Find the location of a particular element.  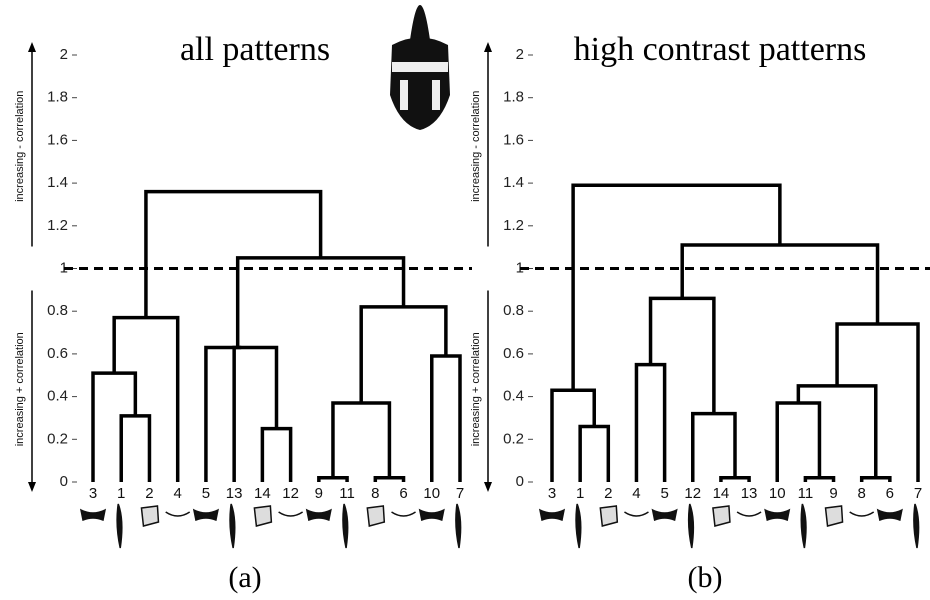

y-tick-label: 2 is located at coordinates (64, 54).